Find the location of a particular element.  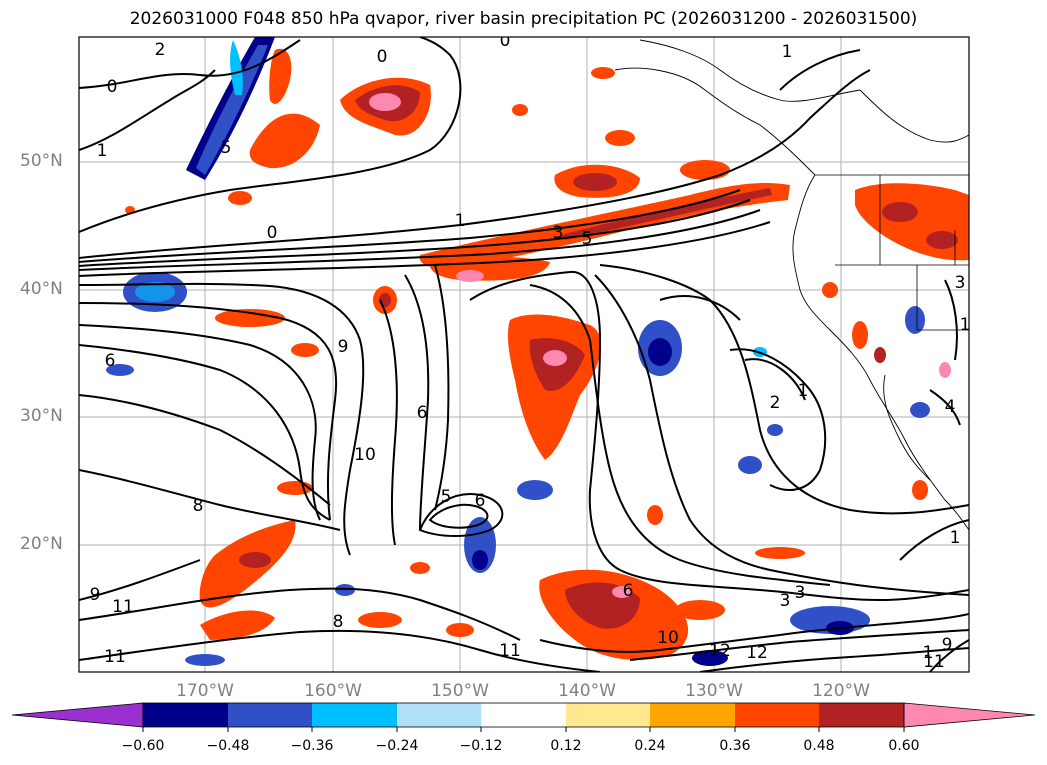

longitude-label-130w: 130°W is located at coordinates (714, 691).